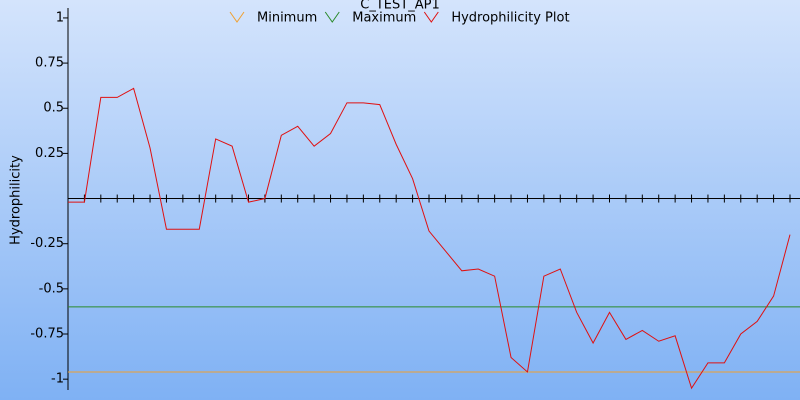 The width and height of the screenshot is (800, 400). What do you see at coordinates (60, 17) in the screenshot?
I see `y-tick-label: 1` at bounding box center [60, 17].